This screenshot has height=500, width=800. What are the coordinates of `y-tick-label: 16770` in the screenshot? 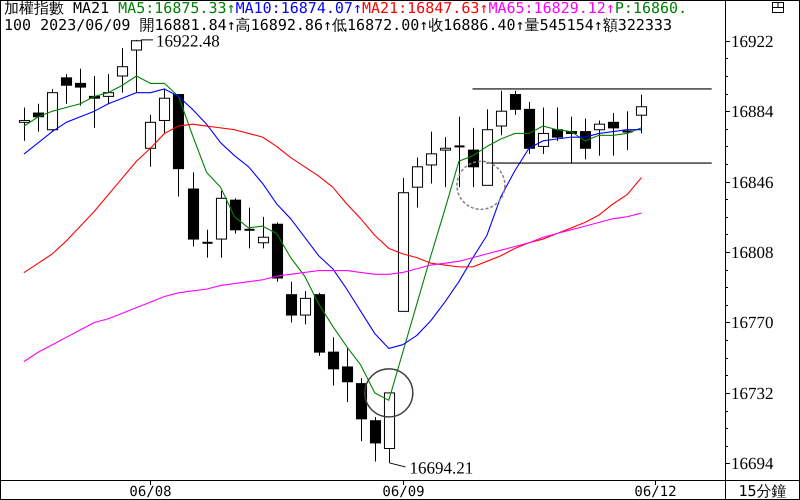 It's located at (752, 322).